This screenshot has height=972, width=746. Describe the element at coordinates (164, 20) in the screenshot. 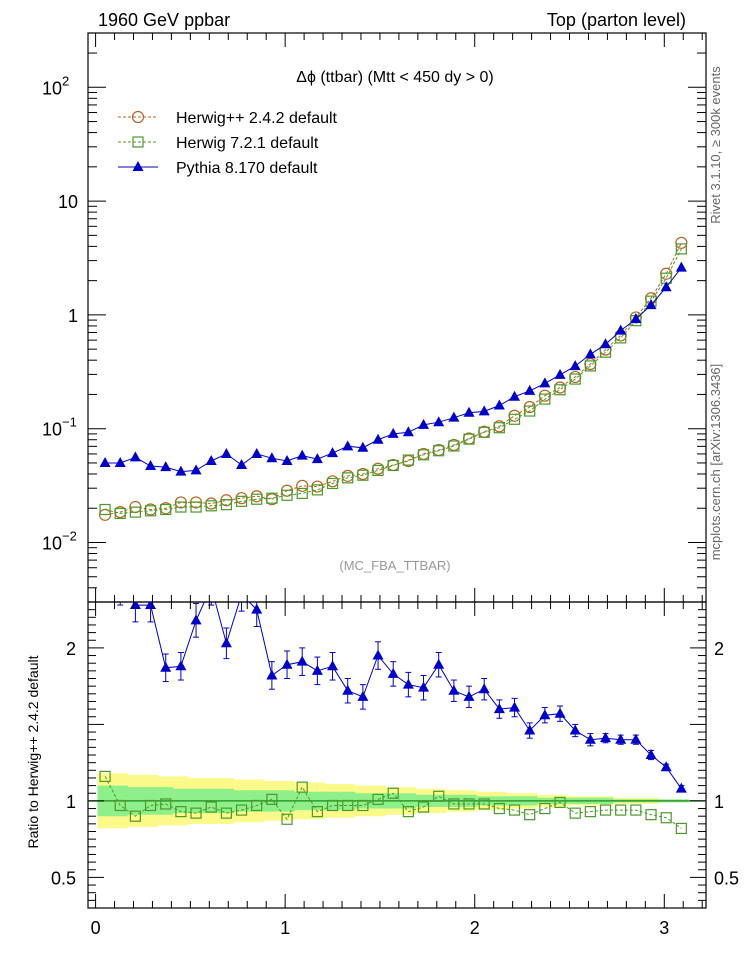

I see `header-left: 1960 GeV ppbar` at that location.